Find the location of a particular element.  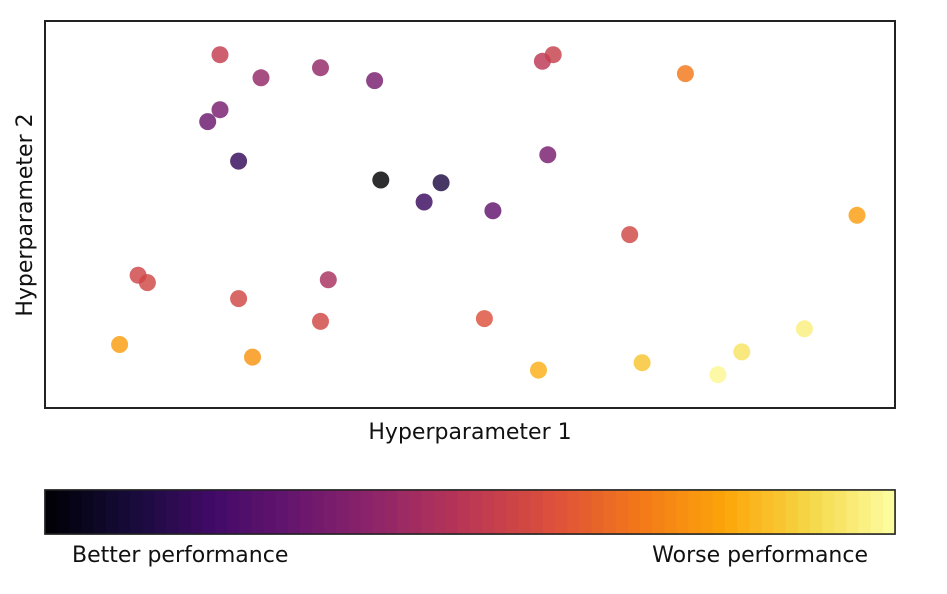

colorbar-low-label: Better performance is located at coordinates (180, 555).